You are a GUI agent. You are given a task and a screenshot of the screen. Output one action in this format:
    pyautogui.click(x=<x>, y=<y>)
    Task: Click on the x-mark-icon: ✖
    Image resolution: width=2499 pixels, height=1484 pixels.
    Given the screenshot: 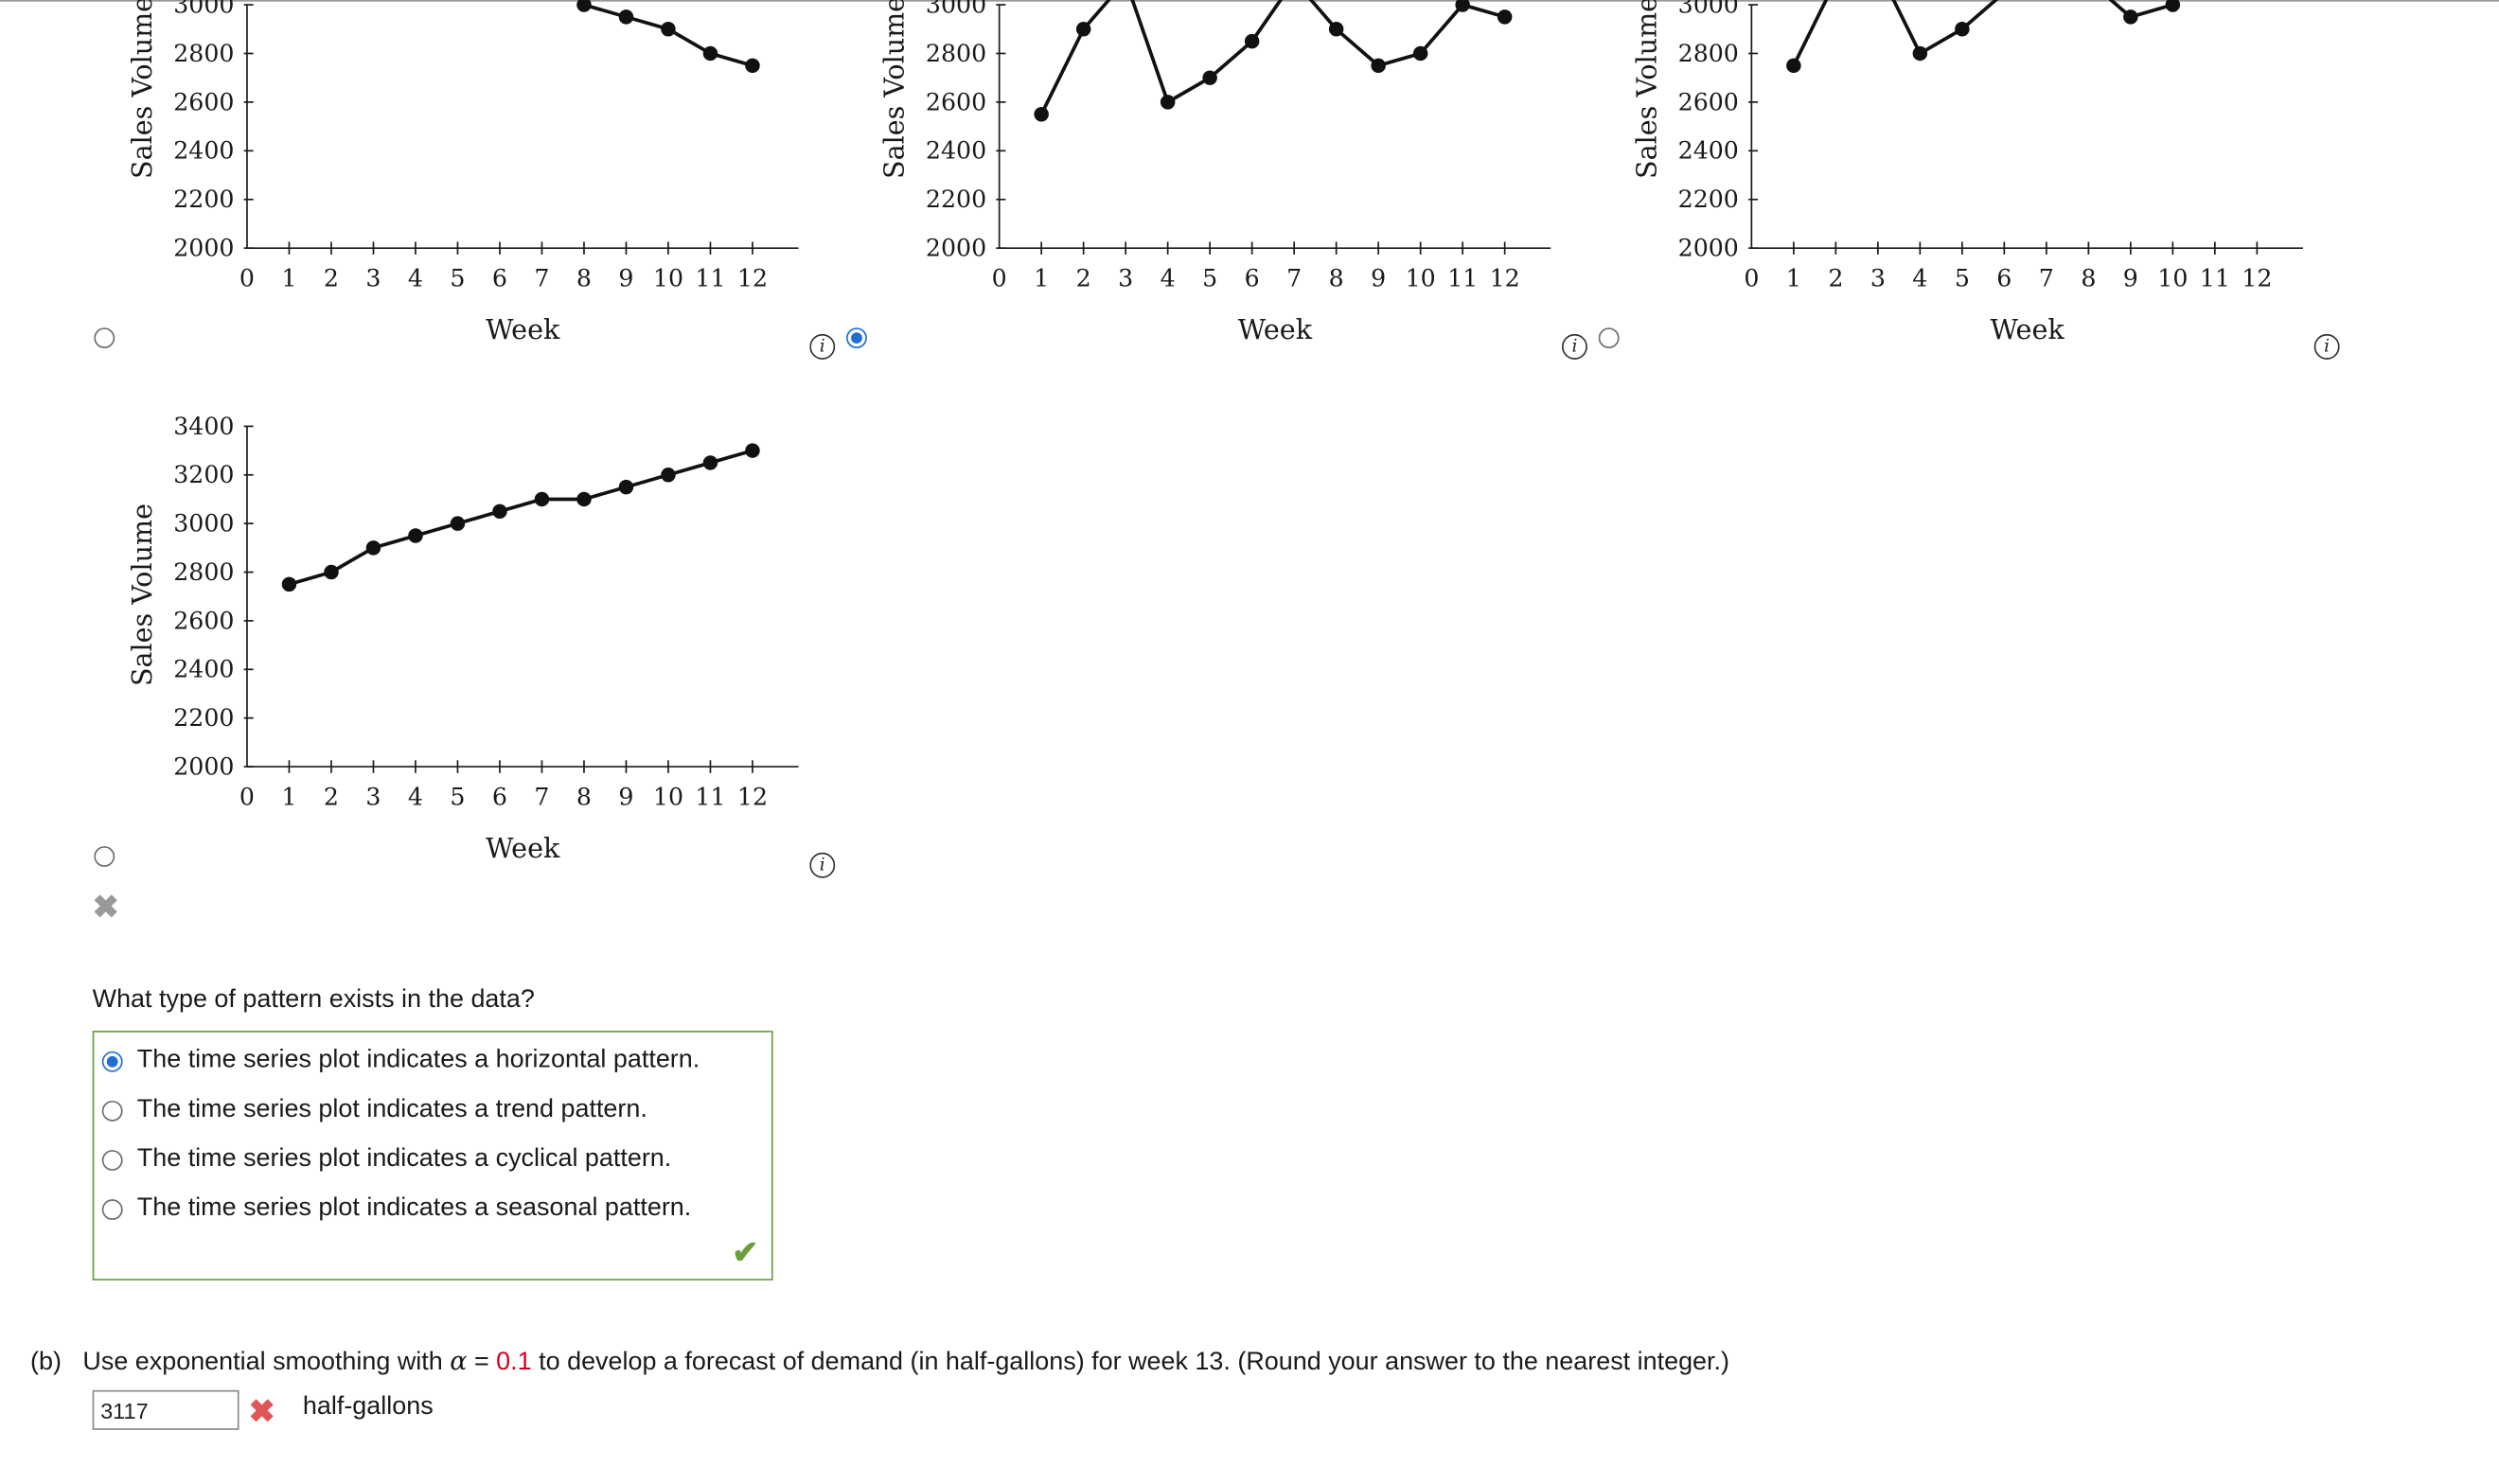 What is the action you would take?
    pyautogui.click(x=105, y=909)
    